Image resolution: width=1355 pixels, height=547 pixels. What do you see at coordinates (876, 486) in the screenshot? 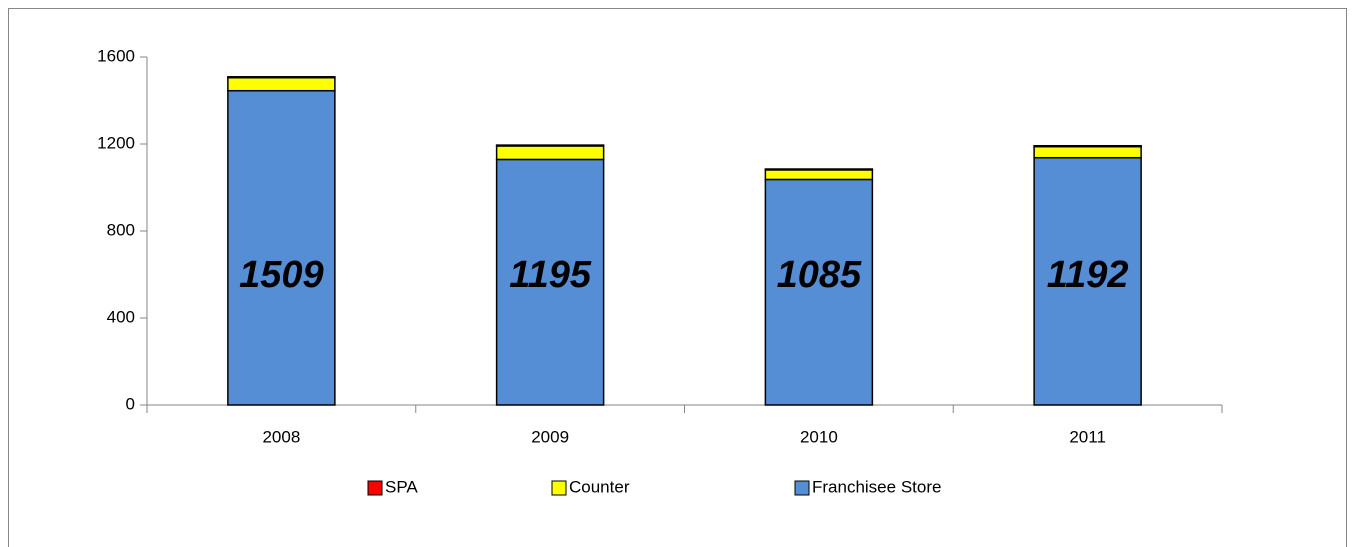
I see `legend-label: Franchisee Store` at bounding box center [876, 486].